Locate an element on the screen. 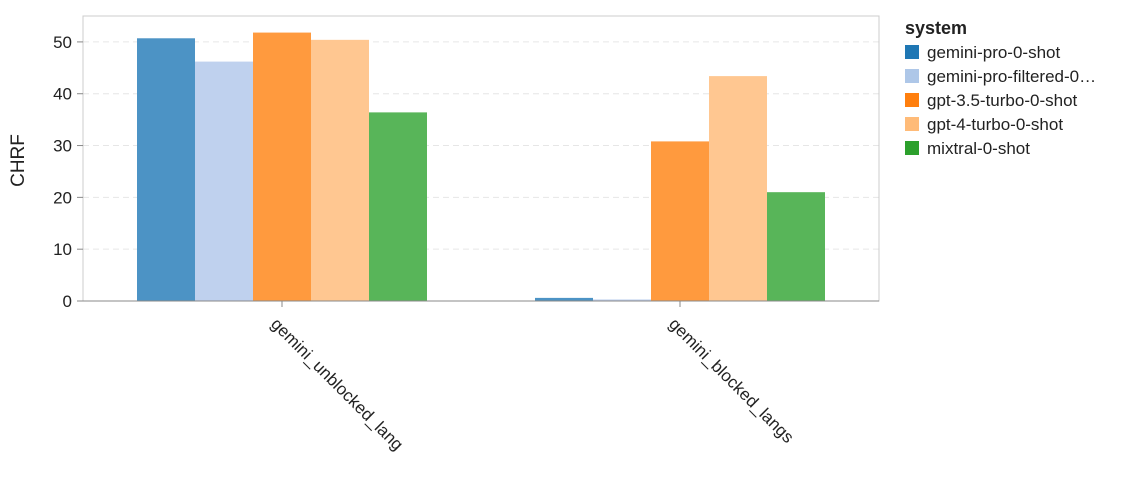 Image resolution: width=1136 pixels, height=478 pixels. y-axis-title: CHRF is located at coordinates (18, 160).